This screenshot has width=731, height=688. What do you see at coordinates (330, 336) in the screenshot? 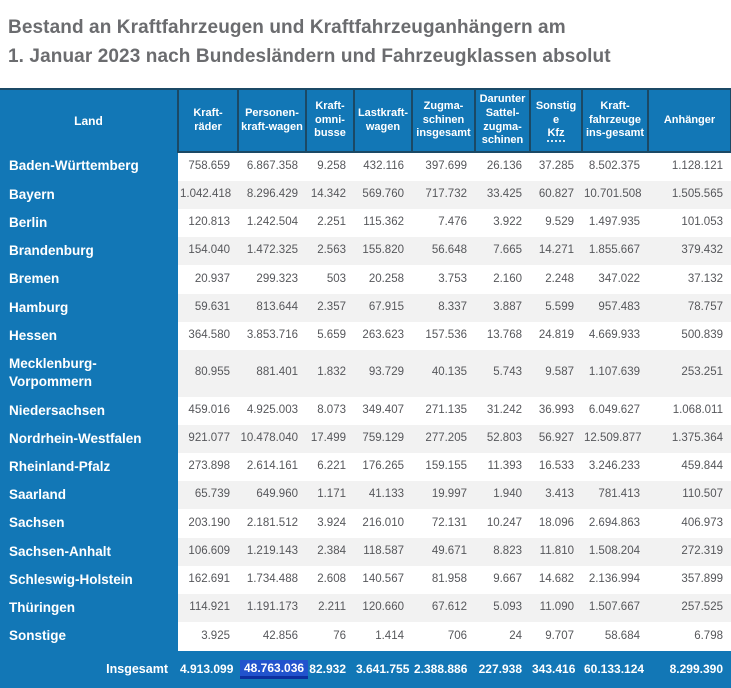
I see `value-cell: 5.659` at bounding box center [330, 336].